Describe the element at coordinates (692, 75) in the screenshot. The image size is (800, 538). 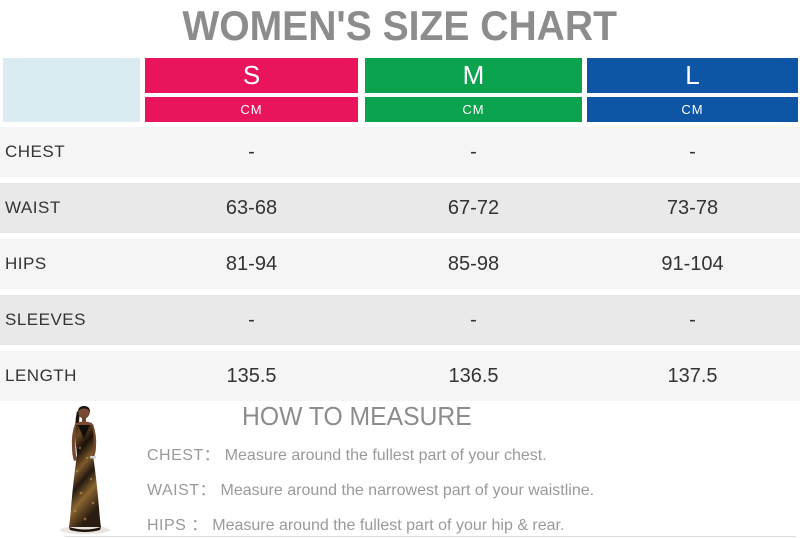
I see `size-header-l: L` at that location.